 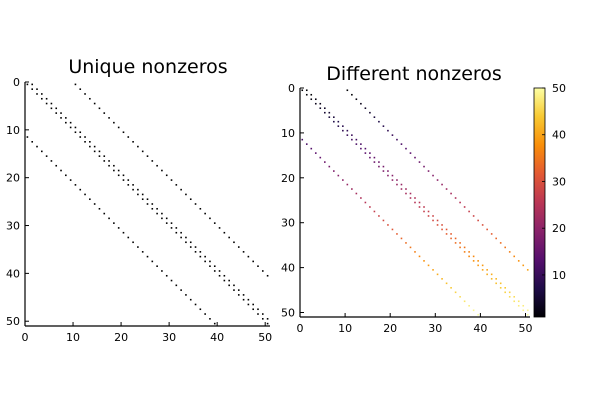 What do you see at coordinates (13, 273) in the screenshot?
I see `y-tick-label: 40` at bounding box center [13, 273].